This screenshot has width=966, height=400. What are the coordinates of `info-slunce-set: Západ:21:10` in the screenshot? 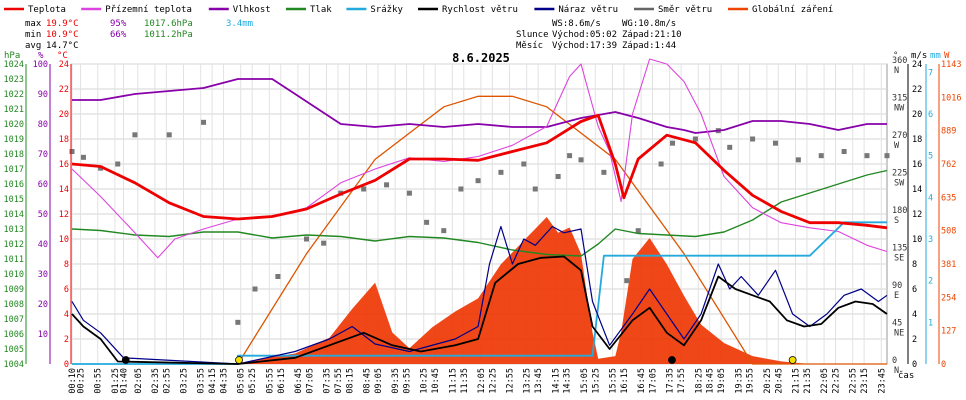 It's located at (652, 35).